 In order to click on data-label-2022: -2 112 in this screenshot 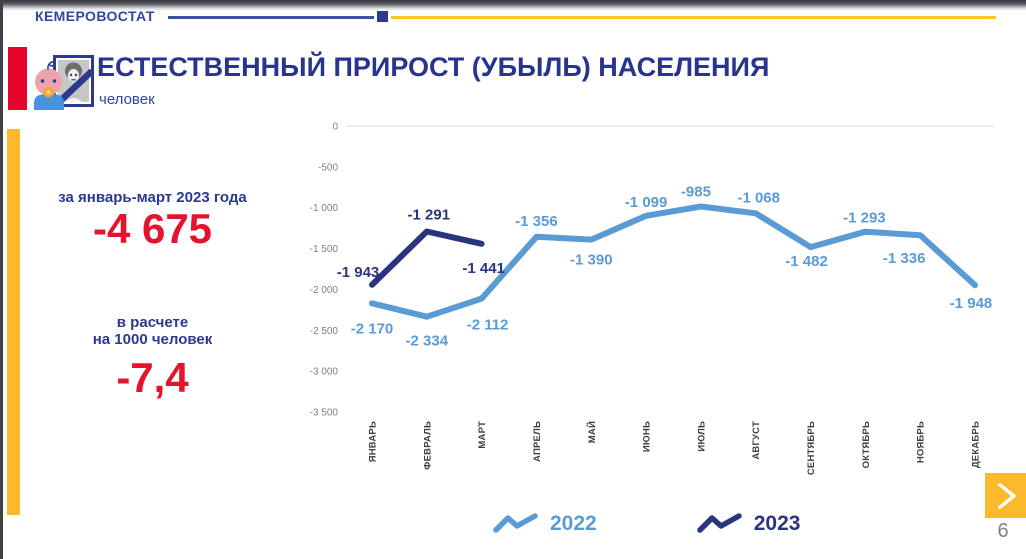, I will do `click(488, 325)`.